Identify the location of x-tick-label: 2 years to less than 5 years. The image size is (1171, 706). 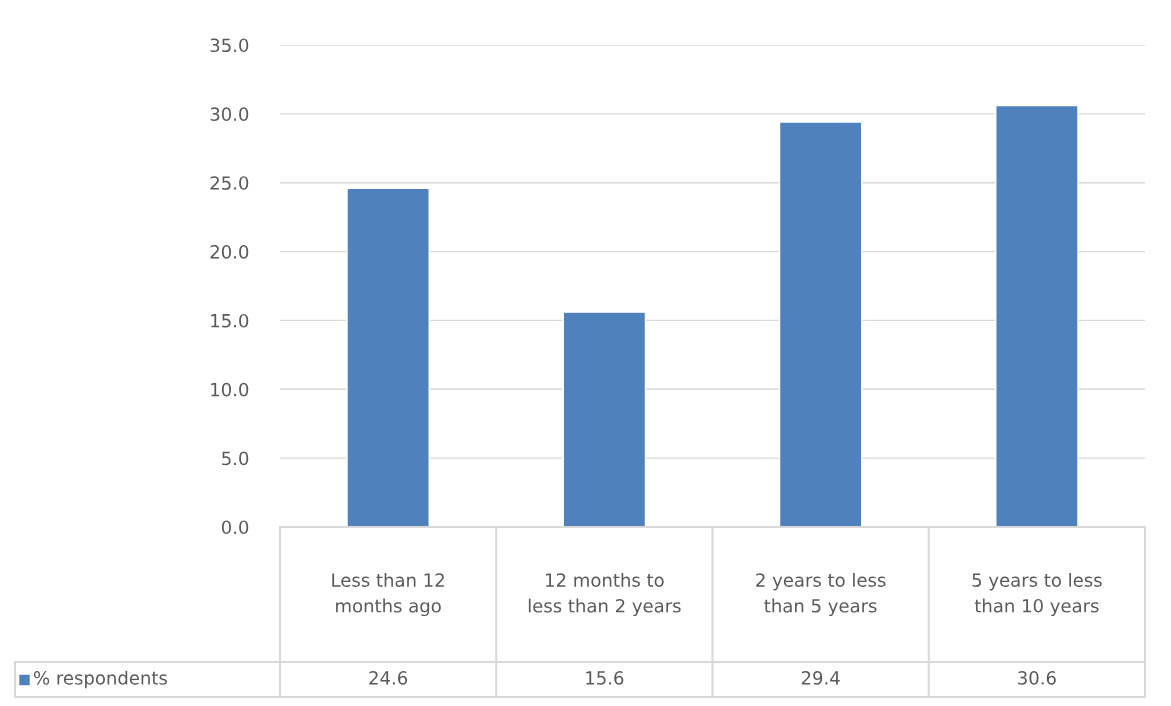
(821, 594).